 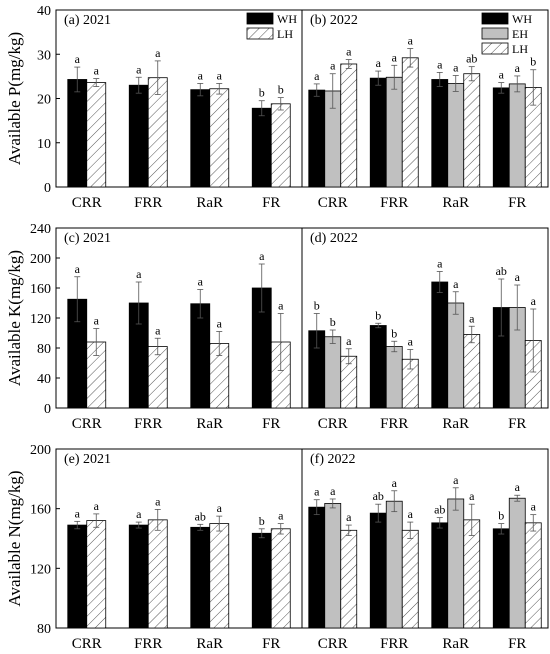 I want to click on y-tick-label: 10, so click(x=44, y=144).